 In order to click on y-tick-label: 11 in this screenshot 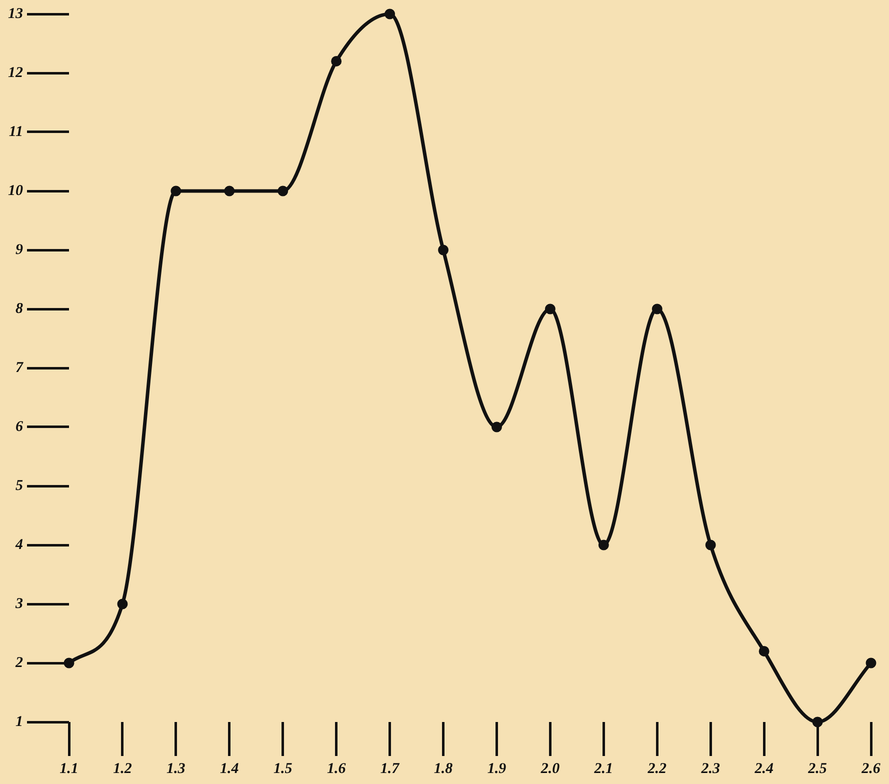, I will do `click(15, 132)`.